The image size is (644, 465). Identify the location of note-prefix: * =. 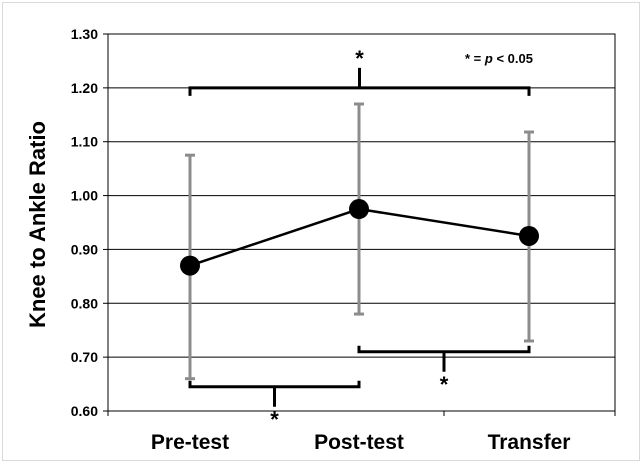
(475, 58).